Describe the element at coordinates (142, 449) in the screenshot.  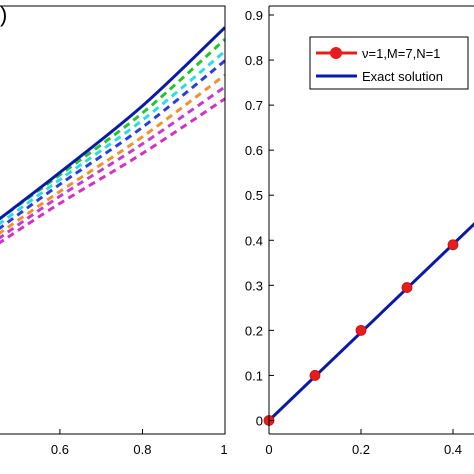
I see `left-xtick-label-1: 0.8` at that location.